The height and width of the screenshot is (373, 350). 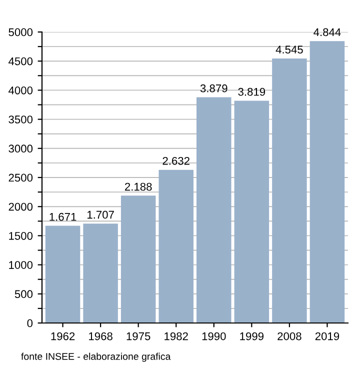 What do you see at coordinates (20, 32) in the screenshot?
I see `y-tick-label: 5000` at bounding box center [20, 32].